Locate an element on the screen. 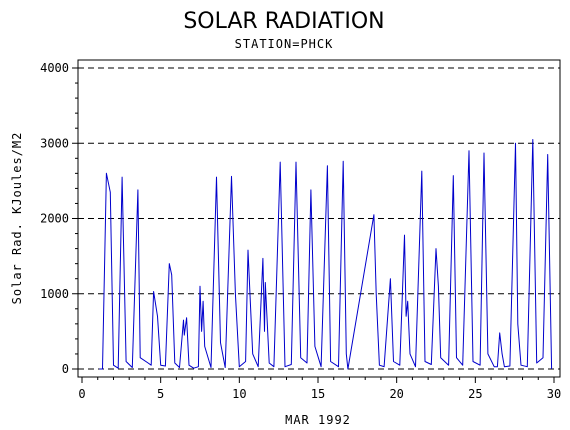 The width and height of the screenshot is (570, 430). y-tick-label: 0 is located at coordinates (65, 369).